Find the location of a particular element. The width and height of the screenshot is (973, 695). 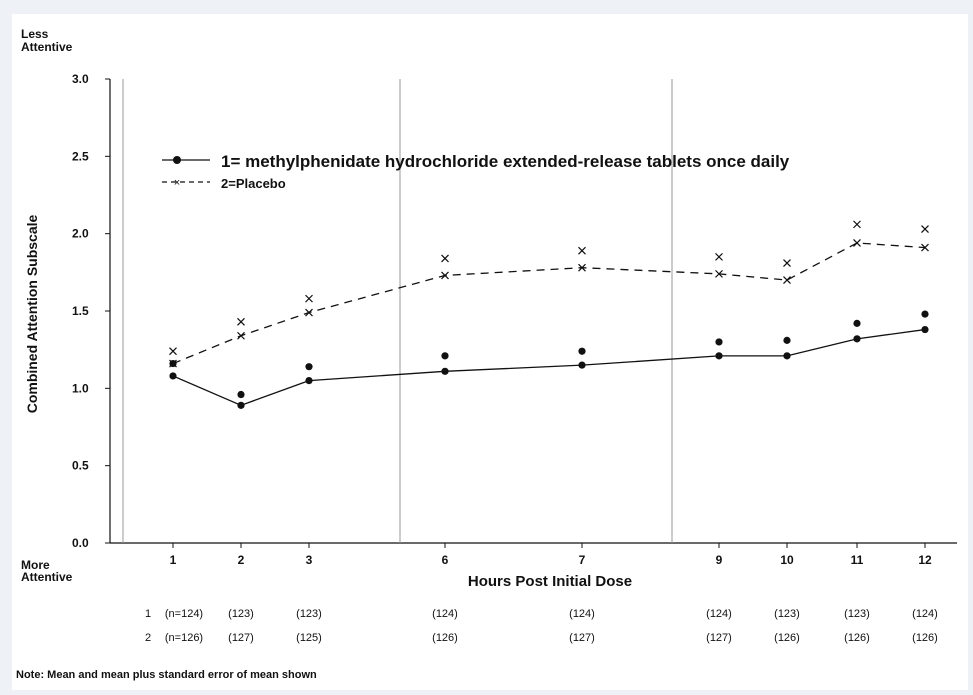

n-row-1-cell-3: (124) is located at coordinates (445, 614).